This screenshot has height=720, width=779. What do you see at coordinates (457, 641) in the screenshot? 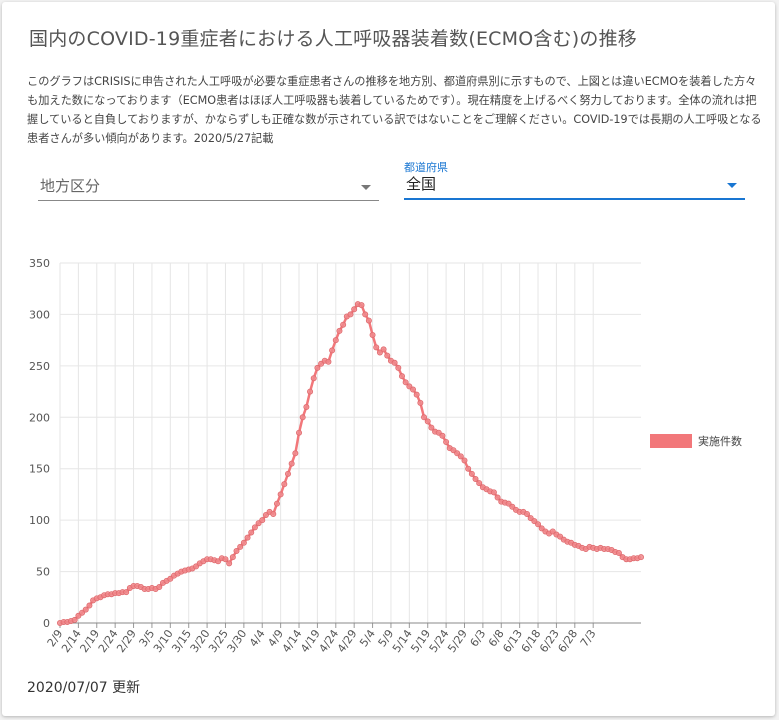
I see `x-tick-label: 5/29` at bounding box center [457, 641].